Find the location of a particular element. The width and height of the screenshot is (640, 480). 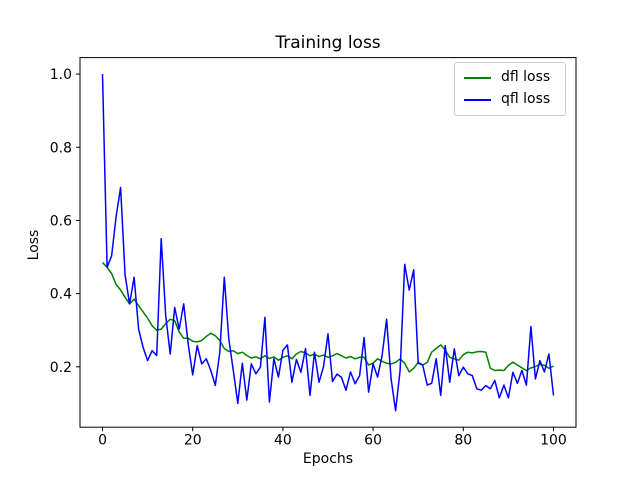

x-tick-label: 60 is located at coordinates (373, 441).